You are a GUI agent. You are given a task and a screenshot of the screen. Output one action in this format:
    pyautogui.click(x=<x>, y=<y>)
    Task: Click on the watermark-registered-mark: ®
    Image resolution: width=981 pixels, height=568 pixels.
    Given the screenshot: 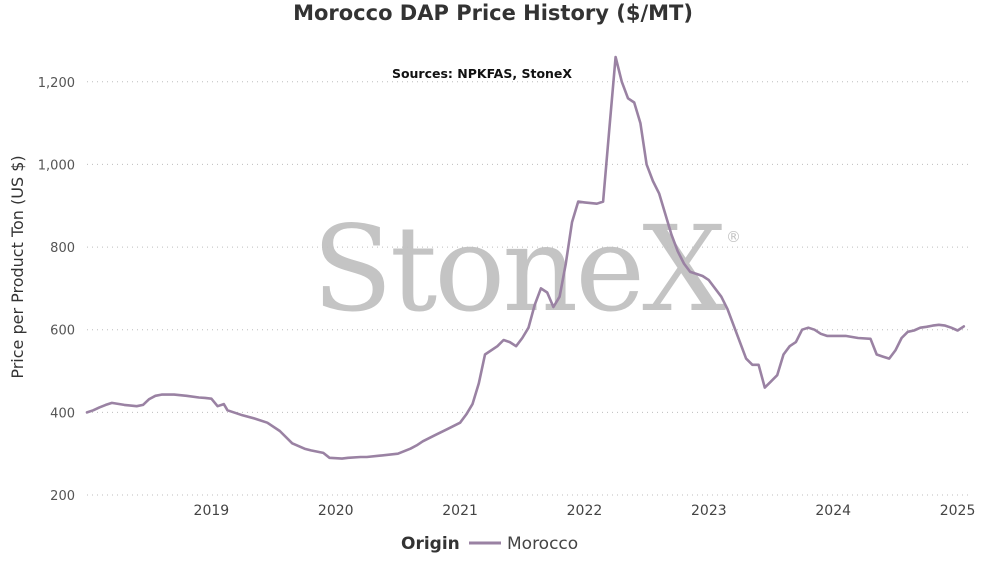 What is the action you would take?
    pyautogui.click(x=733, y=237)
    